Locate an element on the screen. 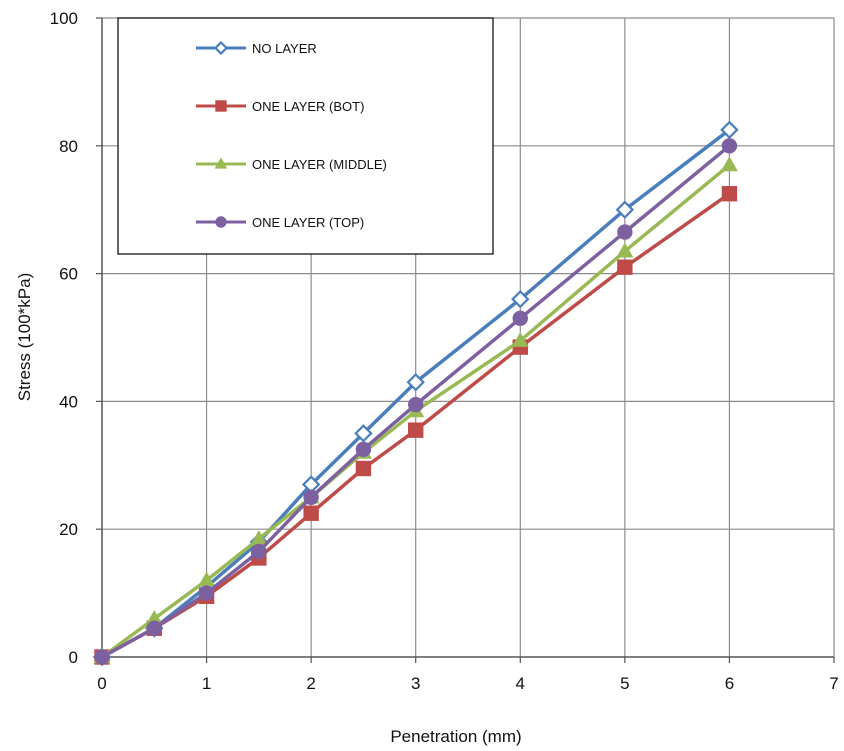 This screenshot has height=751, width=844. y-tick-label: 80 is located at coordinates (68, 146).